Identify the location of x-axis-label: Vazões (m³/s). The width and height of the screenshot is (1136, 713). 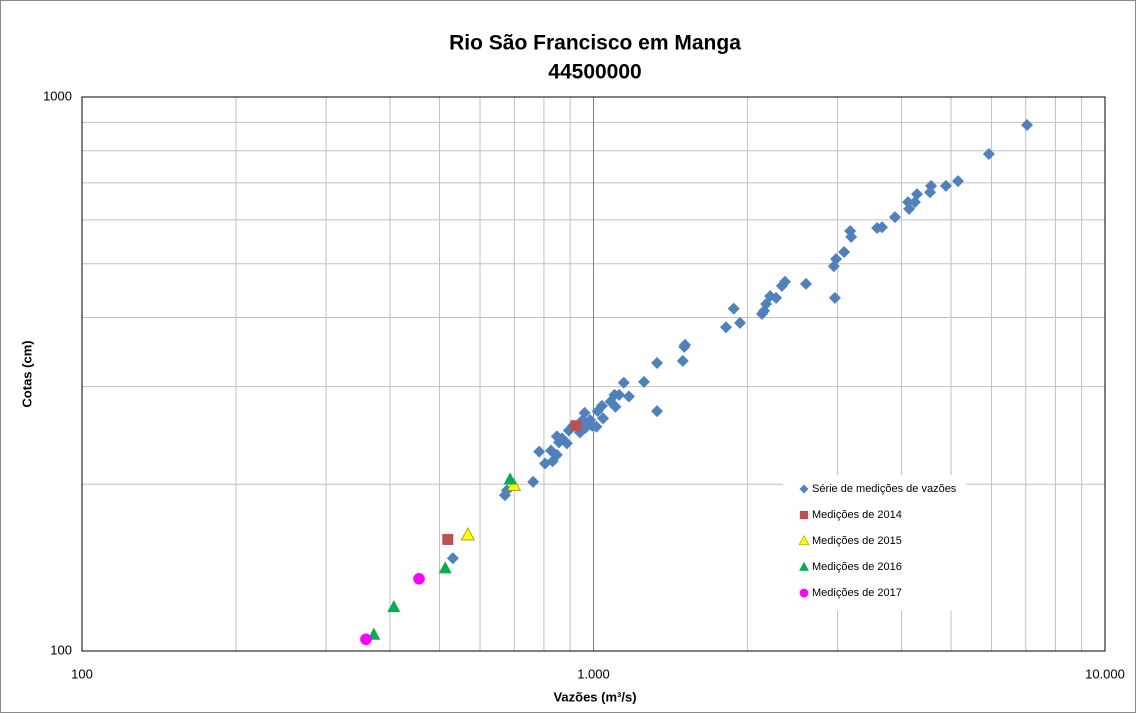
(594, 696).